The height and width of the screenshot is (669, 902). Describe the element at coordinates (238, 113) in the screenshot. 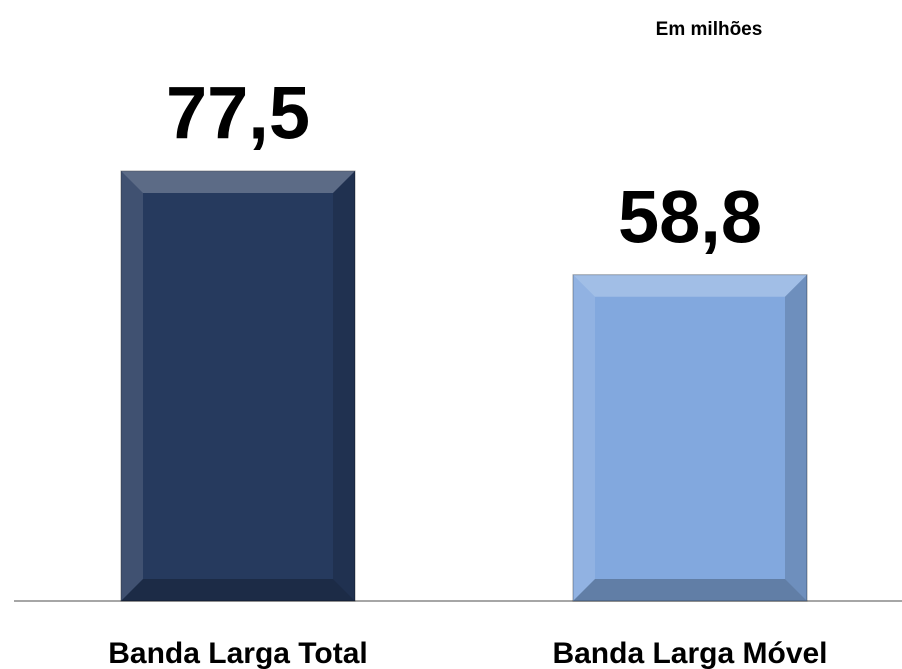

I see `value-label: 77,5` at that location.